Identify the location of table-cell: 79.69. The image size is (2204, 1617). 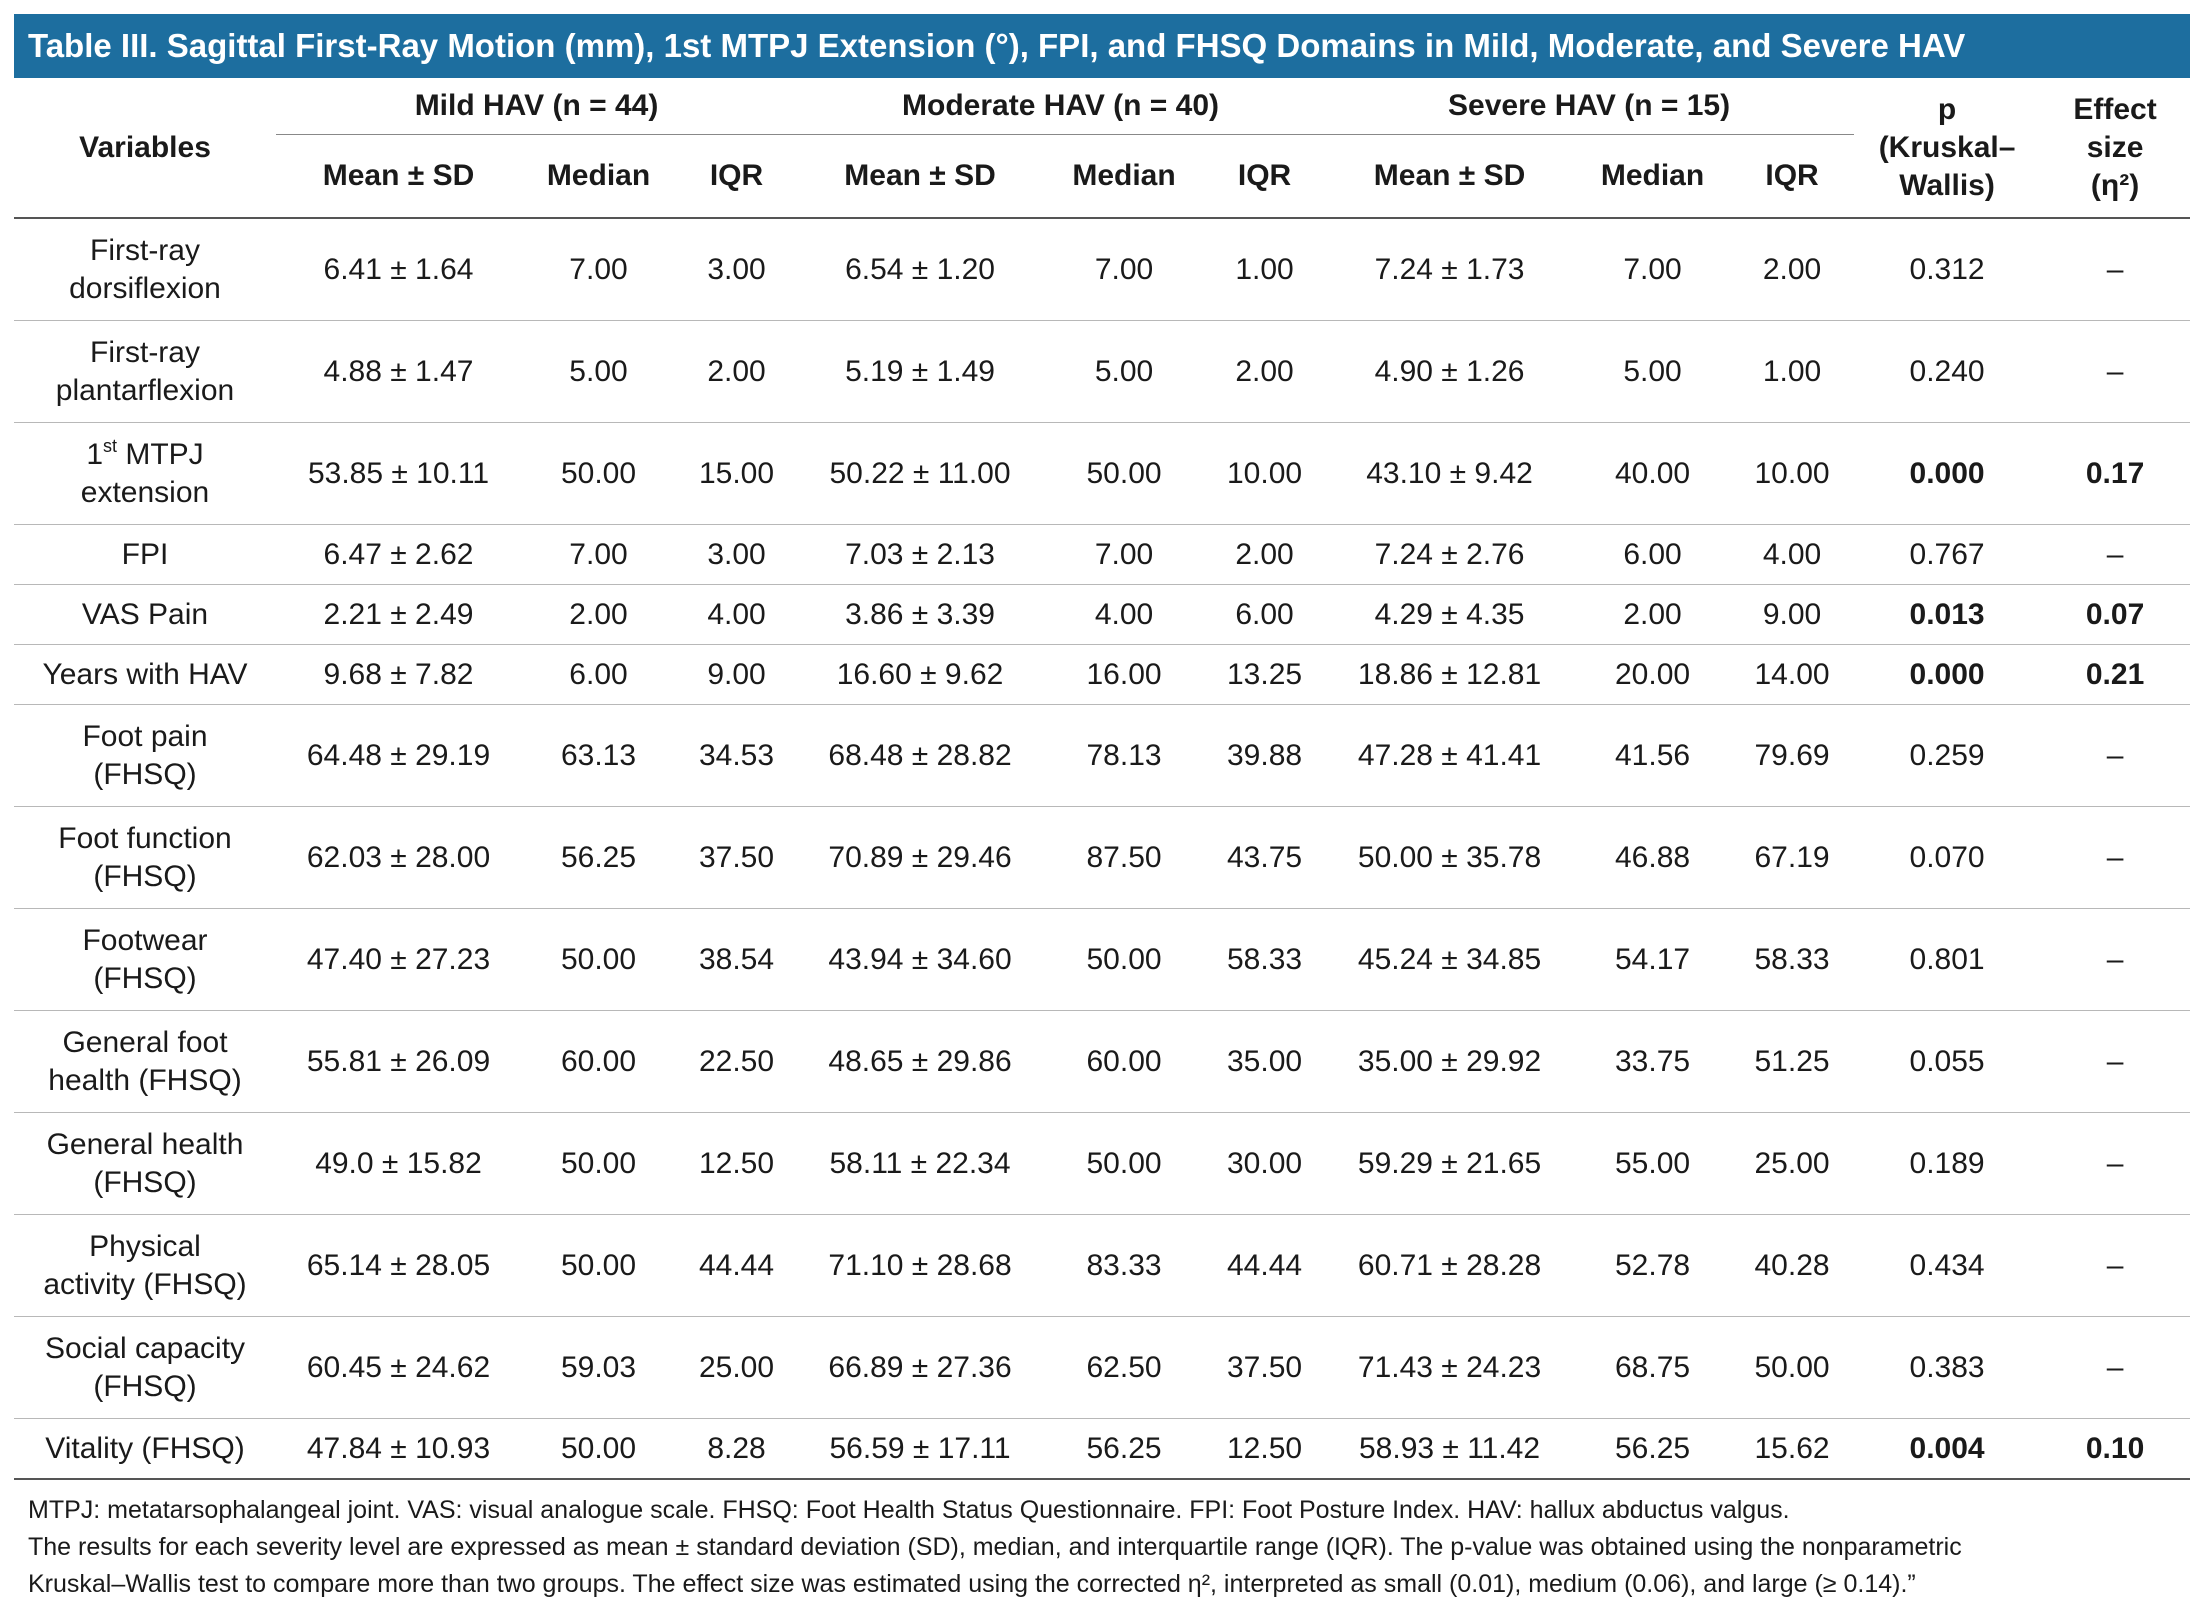
(1792, 755).